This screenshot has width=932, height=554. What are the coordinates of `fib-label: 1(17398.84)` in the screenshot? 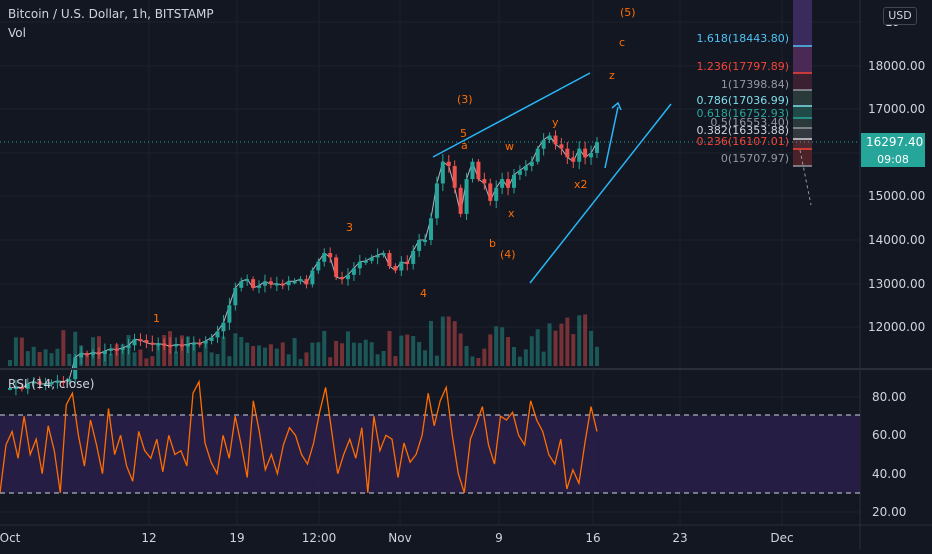 It's located at (755, 84).